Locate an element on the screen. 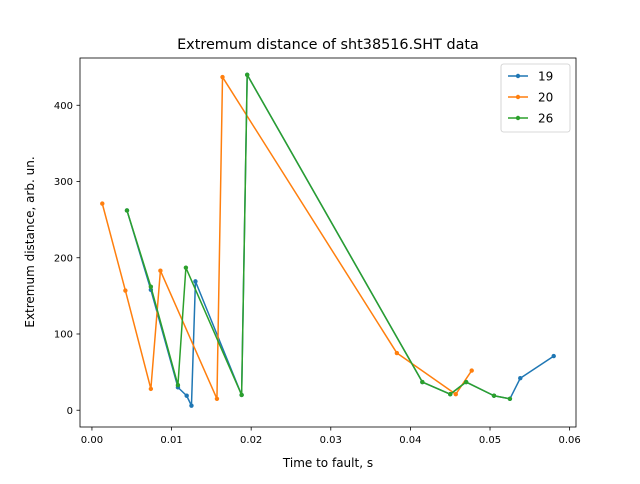  y-tick-label: 100 is located at coordinates (63, 335).